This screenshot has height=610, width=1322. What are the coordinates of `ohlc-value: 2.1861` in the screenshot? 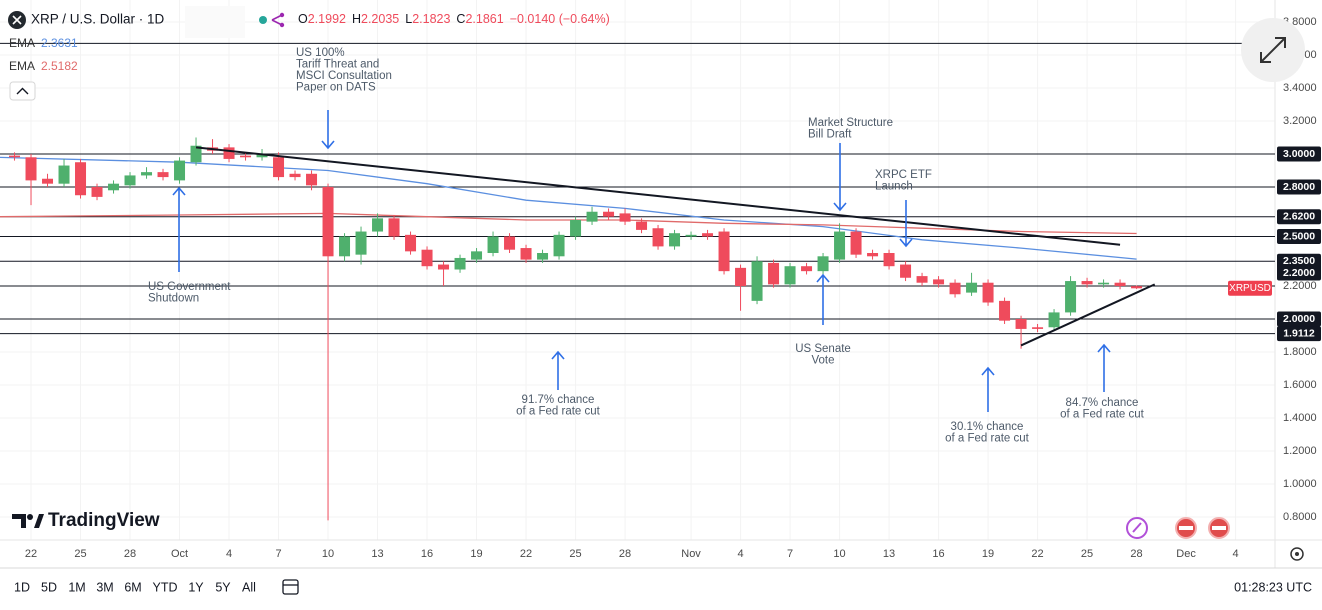 It's located at (484, 19).